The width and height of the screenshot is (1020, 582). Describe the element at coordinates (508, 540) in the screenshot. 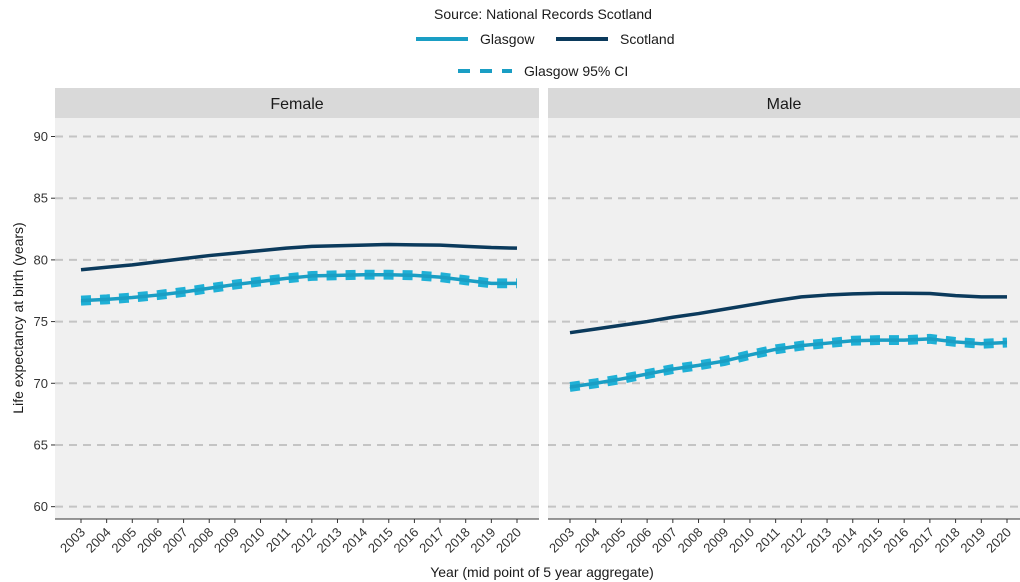

I see `x-tick-label-2020-panel-0: 2020` at that location.